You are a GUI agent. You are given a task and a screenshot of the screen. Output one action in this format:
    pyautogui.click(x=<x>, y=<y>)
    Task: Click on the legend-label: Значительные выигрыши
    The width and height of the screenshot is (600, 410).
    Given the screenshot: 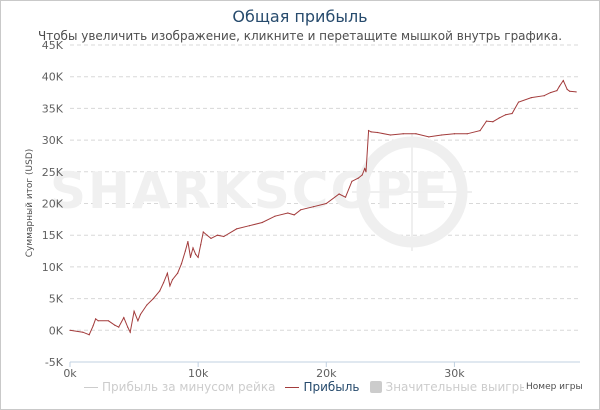 What is the action you would take?
    pyautogui.click(x=466, y=387)
    